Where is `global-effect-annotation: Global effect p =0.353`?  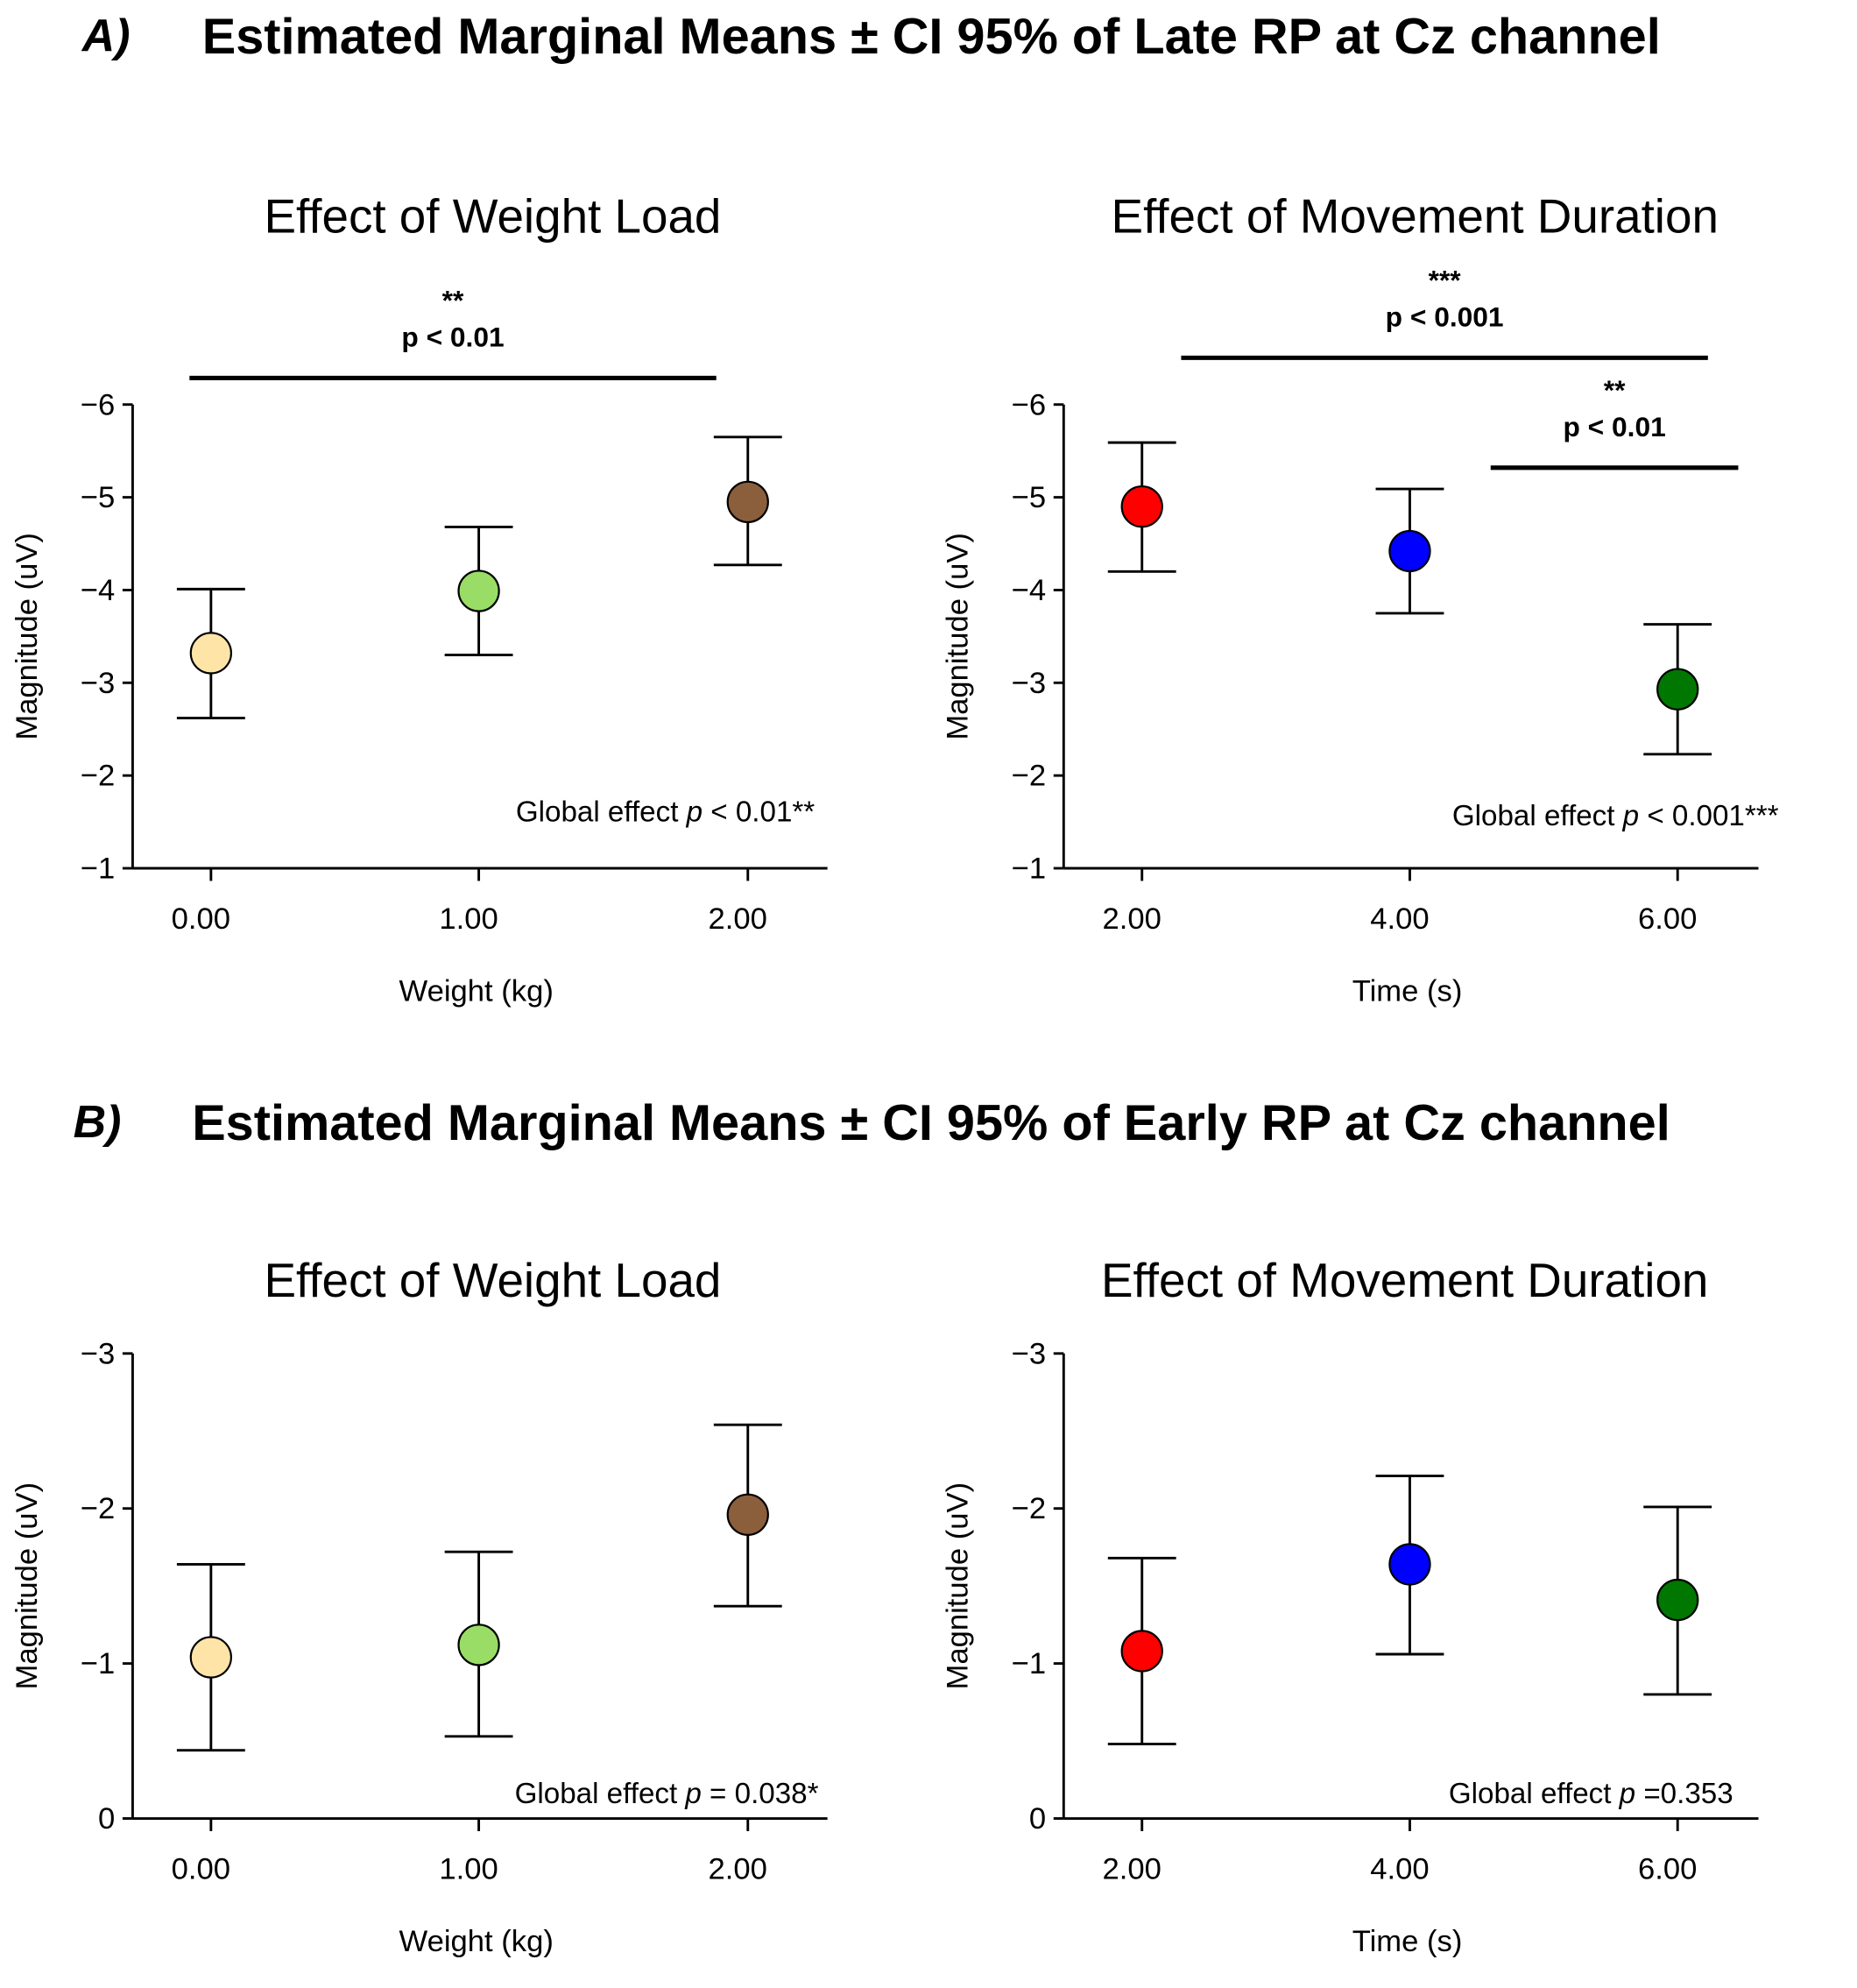 global-effect-annotation: Global effect p =0.353 is located at coordinates (1591, 1794).